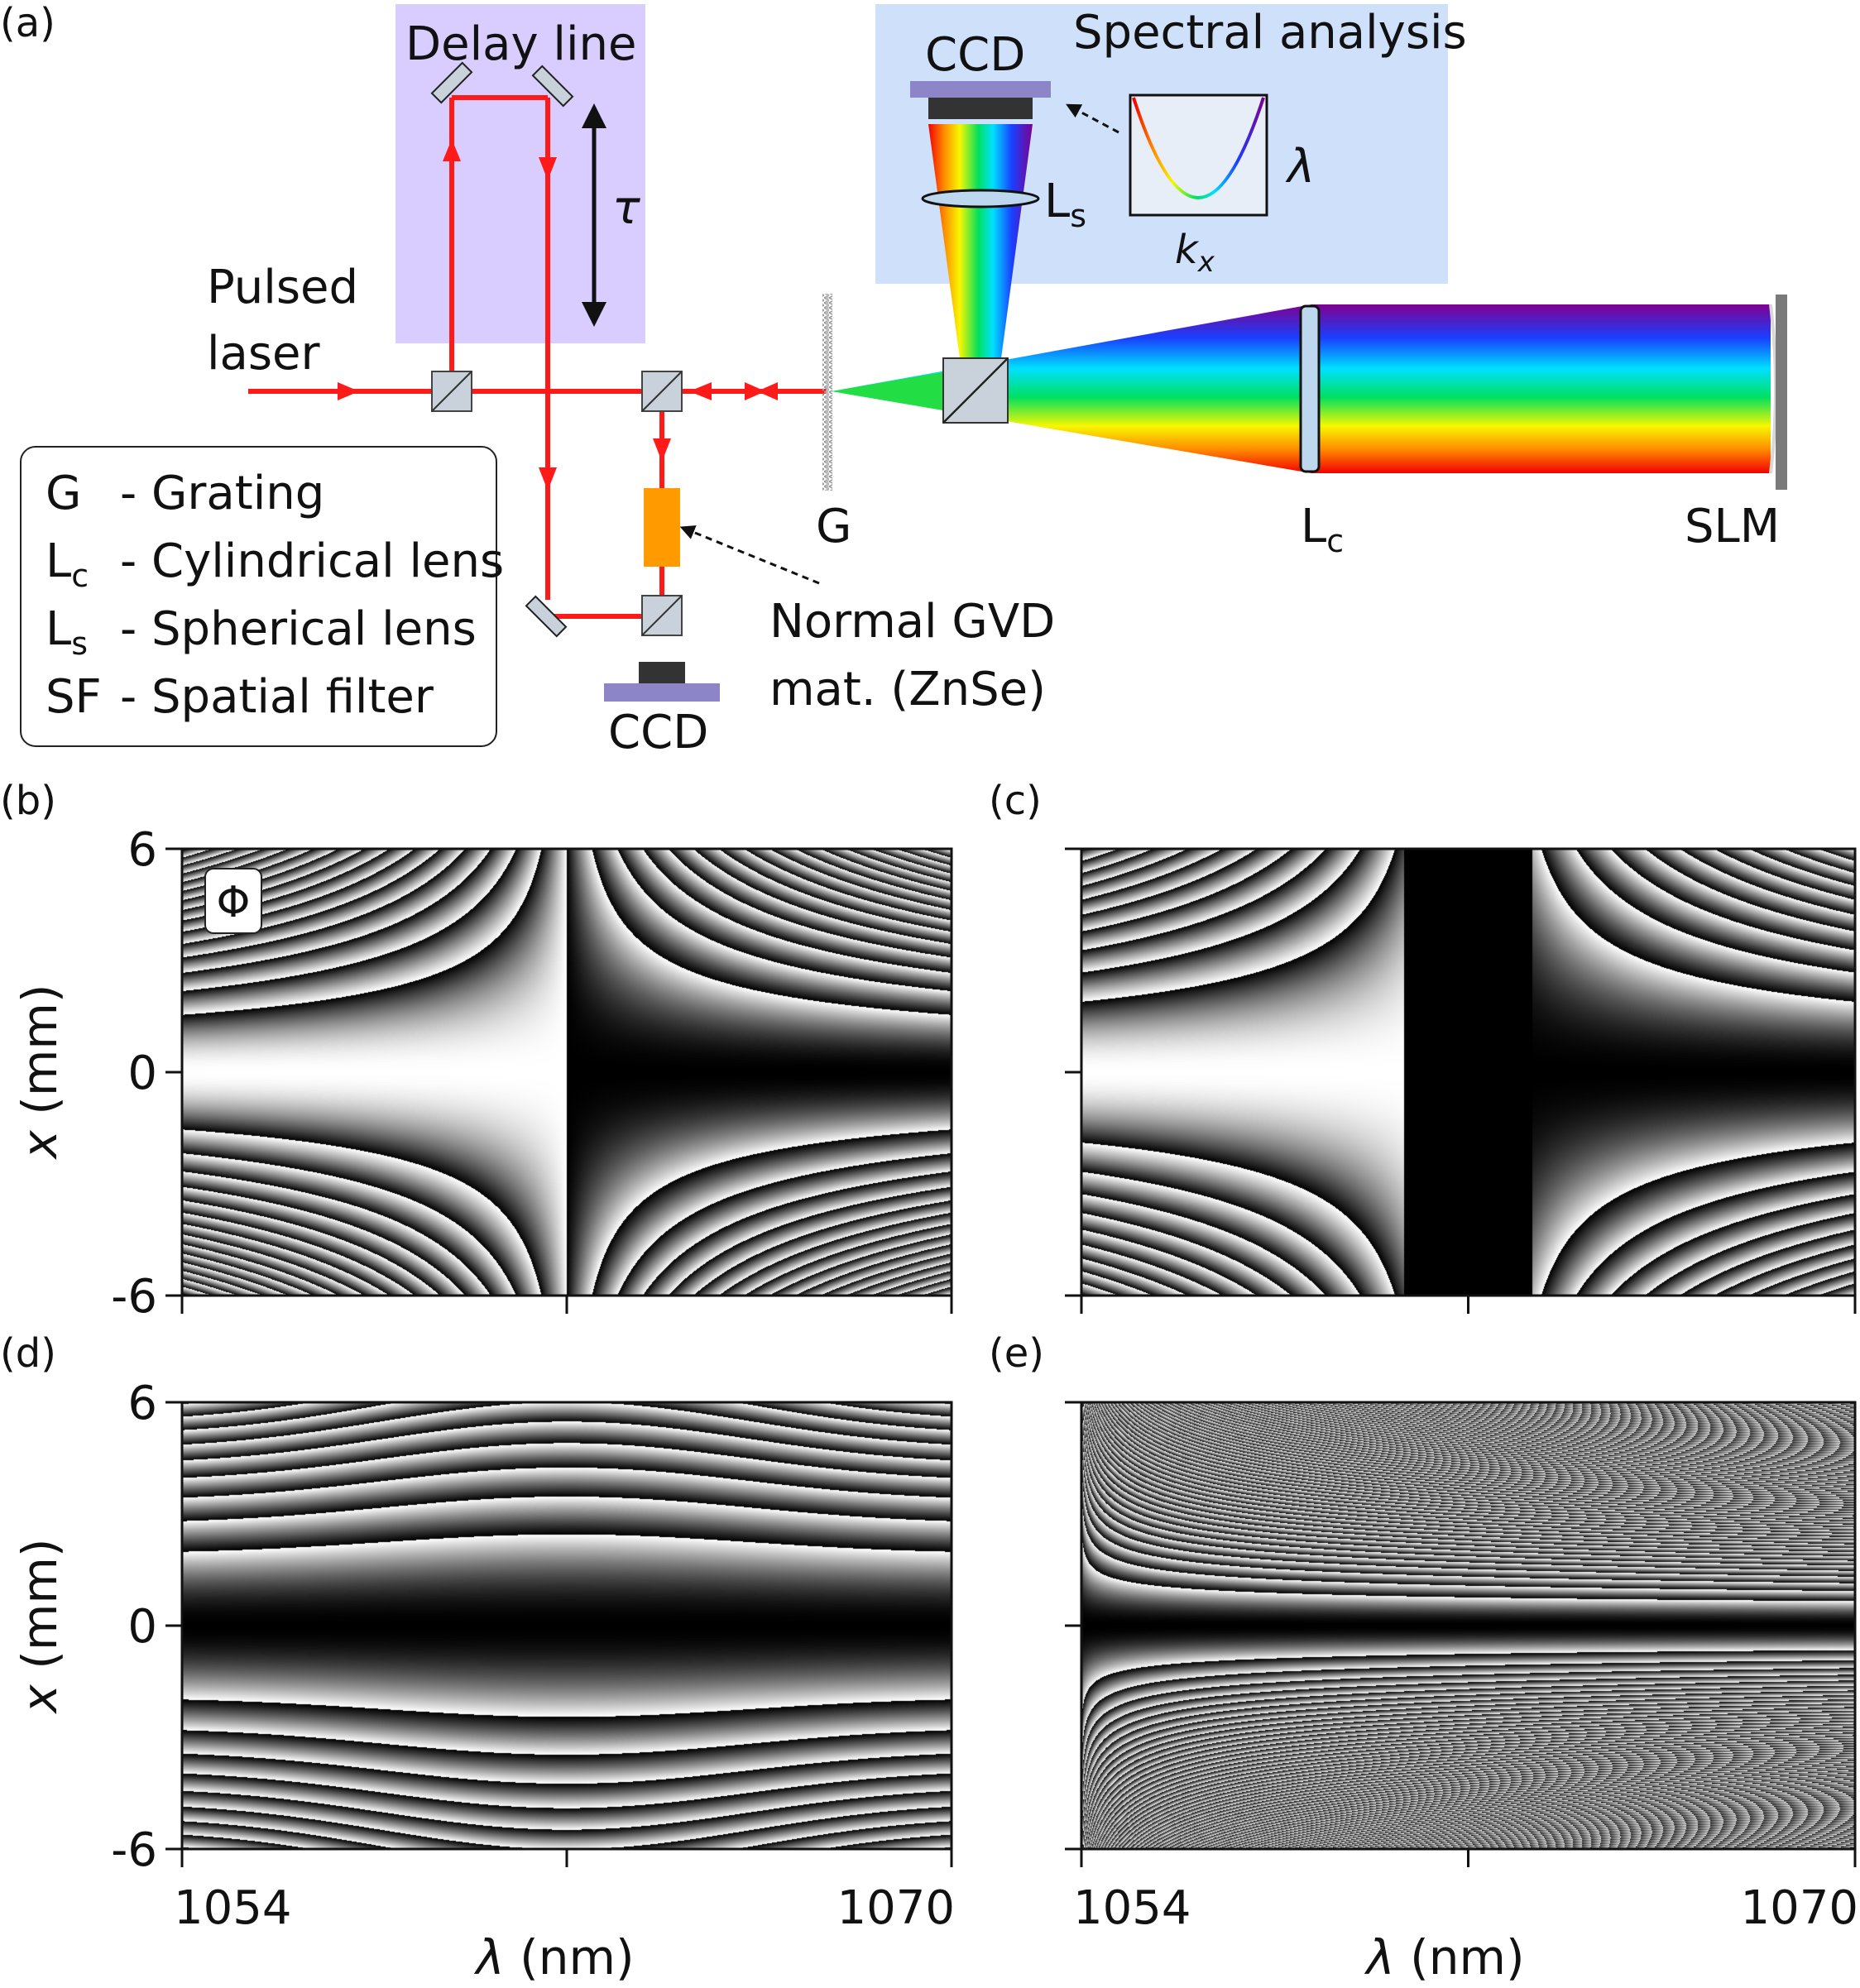 The height and width of the screenshot is (1988, 1860). What do you see at coordinates (887, 391) in the screenshot?
I see `grating-spot` at bounding box center [887, 391].